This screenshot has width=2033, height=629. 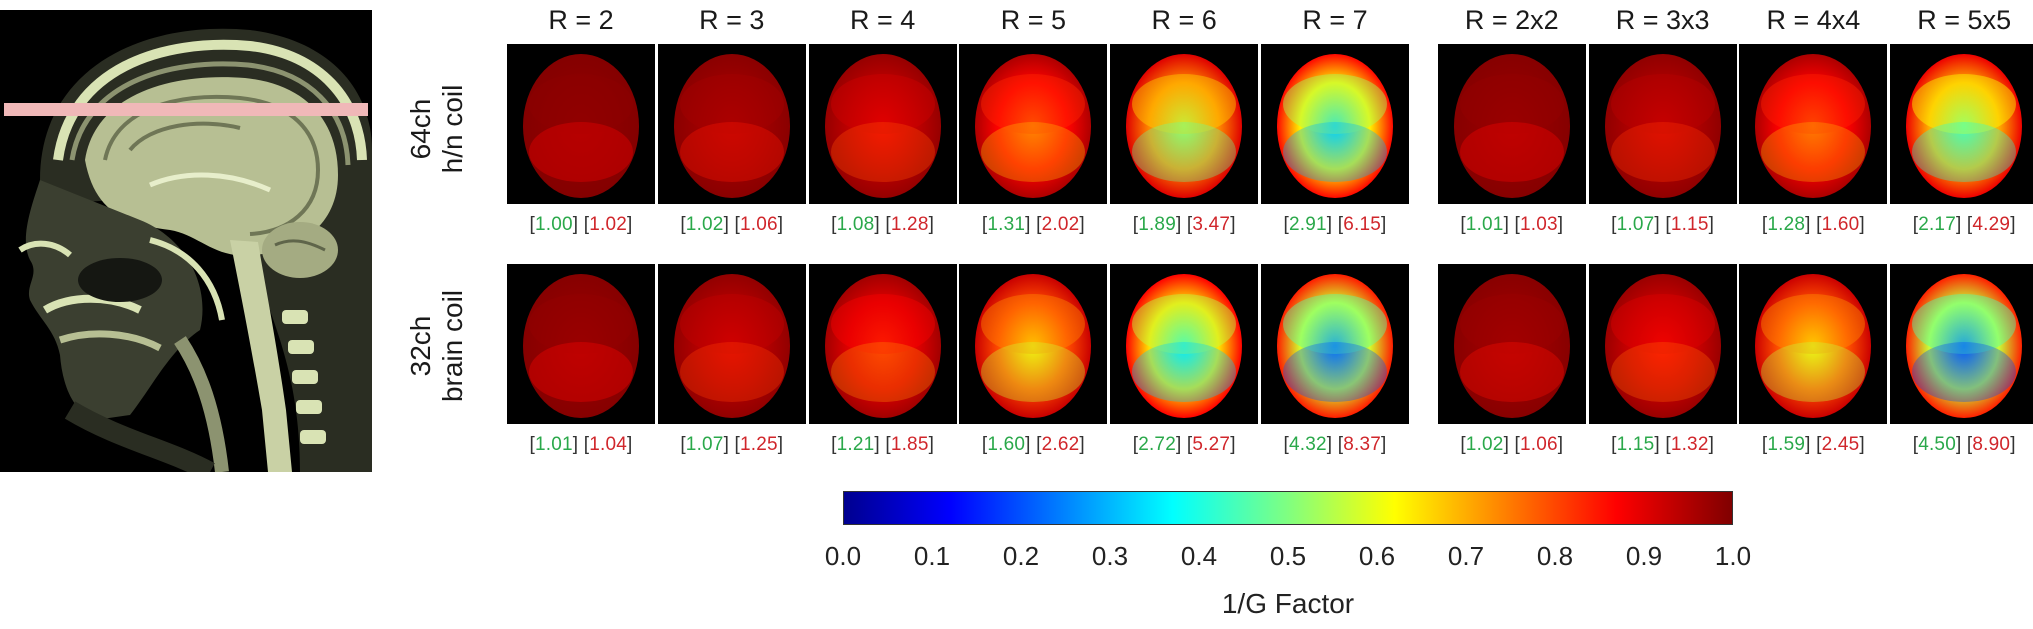 What do you see at coordinates (1644, 556) in the screenshot?
I see `colorbar-tick-label: 0.9` at bounding box center [1644, 556].